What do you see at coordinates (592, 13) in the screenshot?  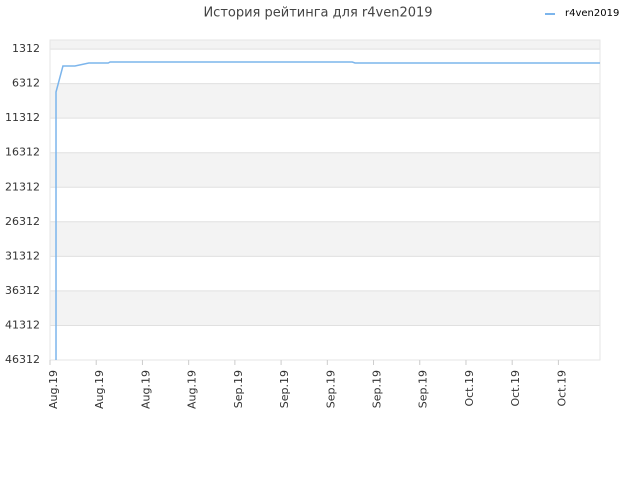 I see `legend-label: r4ven2019` at bounding box center [592, 13].